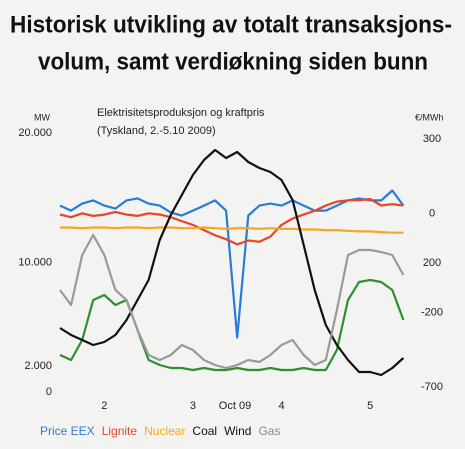 The image size is (465, 449). What do you see at coordinates (237, 431) in the screenshot?
I see `legend-label: Wind` at bounding box center [237, 431].